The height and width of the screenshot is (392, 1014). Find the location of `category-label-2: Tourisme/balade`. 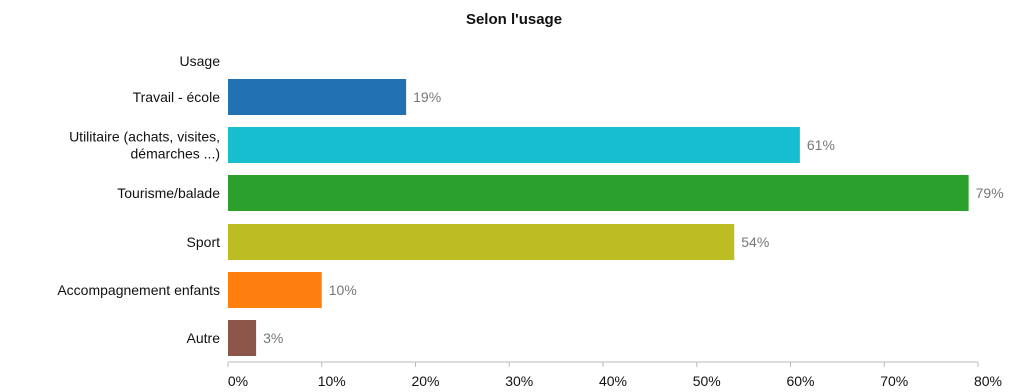

category-label-2: Tourisme/balade is located at coordinates (168, 193).